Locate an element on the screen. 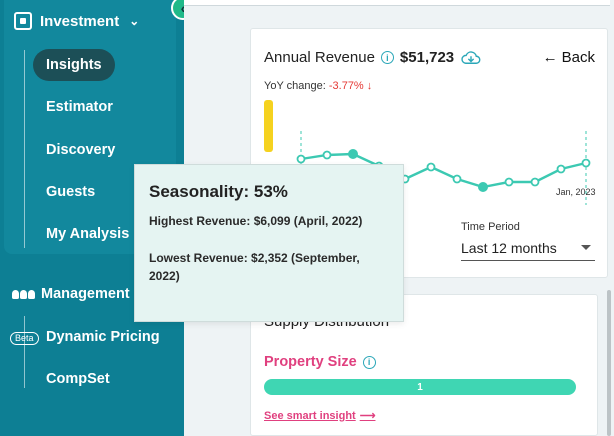 Image resolution: width=614 pixels, height=436 pixels. back-label: Back is located at coordinates (578, 57).